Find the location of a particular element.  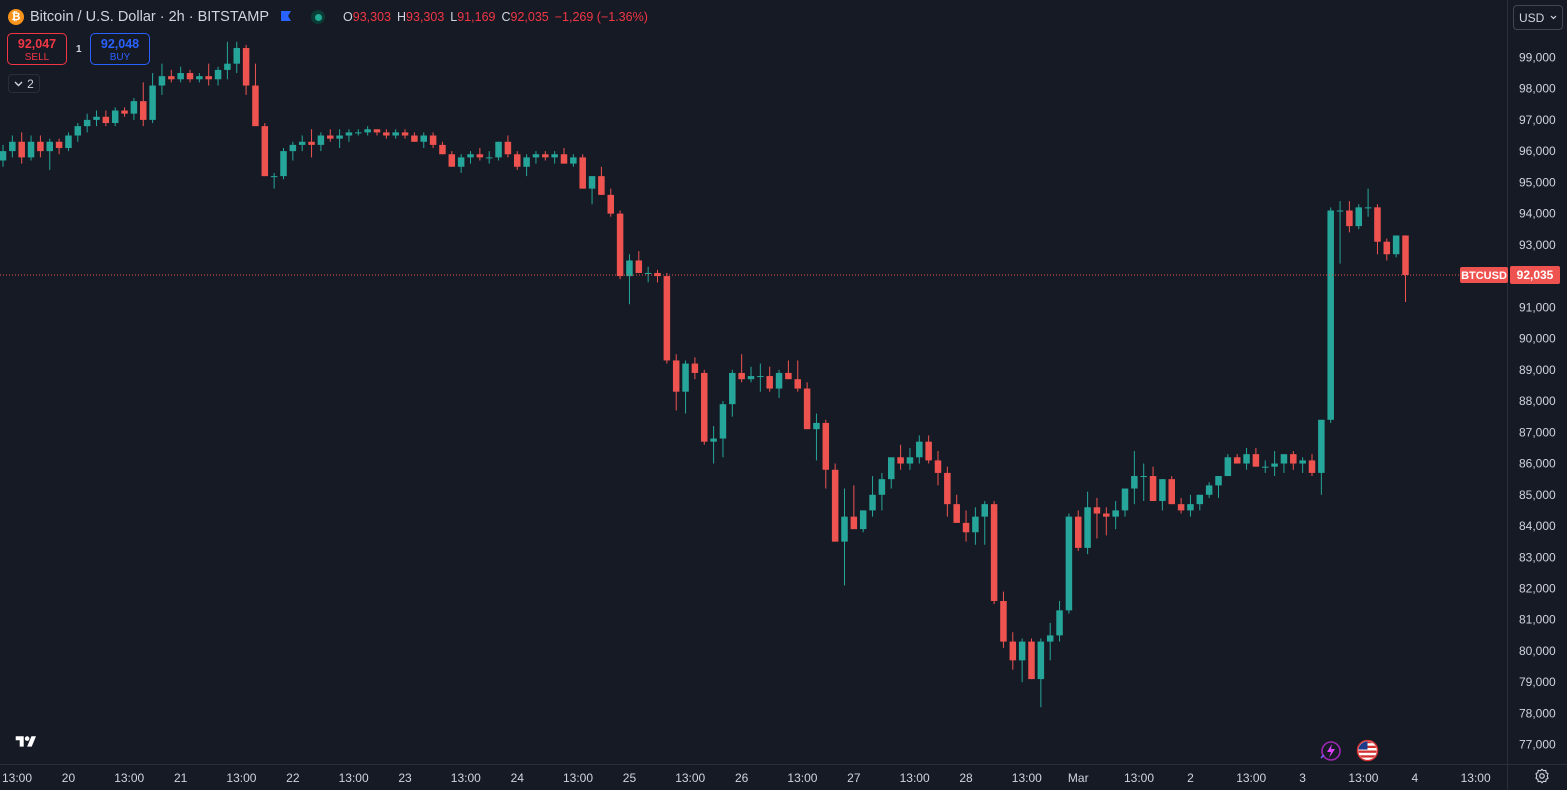

us-flag-icon is located at coordinates (1367, 750).